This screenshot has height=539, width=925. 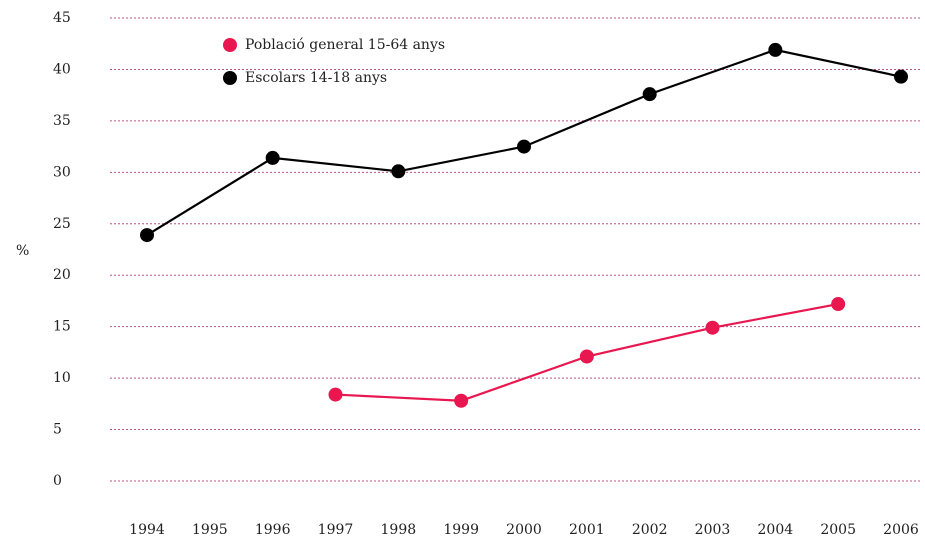 I want to click on y-tick-label: 0, so click(x=57, y=481).